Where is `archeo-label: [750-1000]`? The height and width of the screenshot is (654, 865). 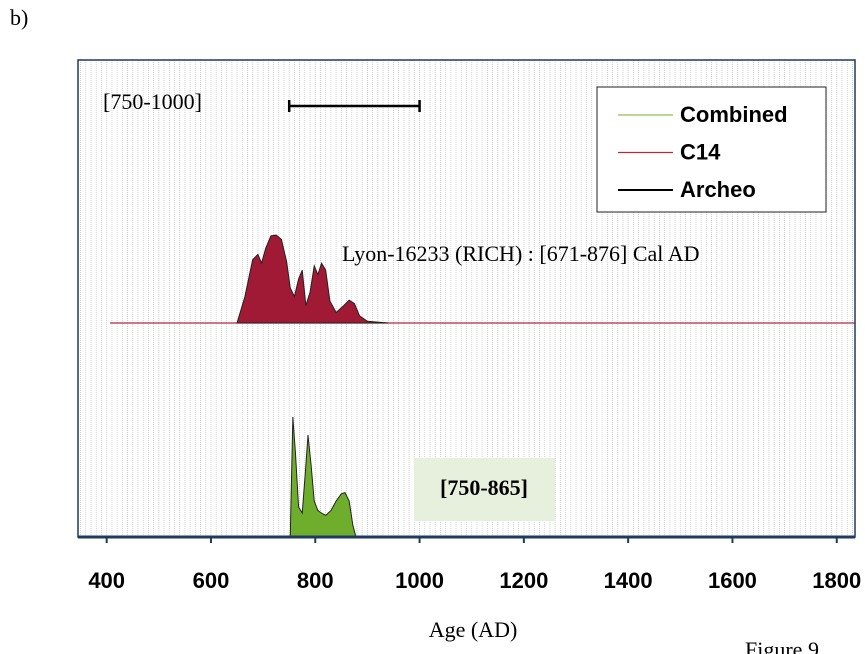 archeo-label: [750-1000] is located at coordinates (152, 101).